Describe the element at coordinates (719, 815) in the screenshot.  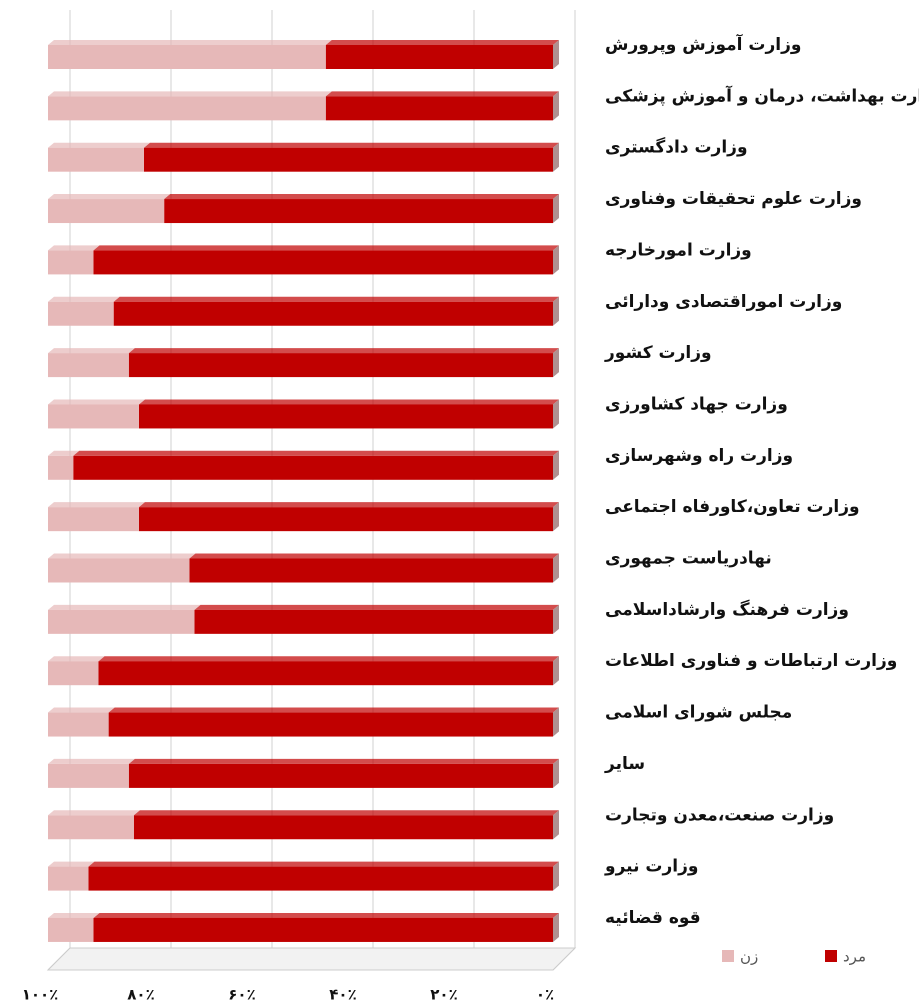
I see `category-label: وزارت صنعت،معدن وتجارت` at that location.